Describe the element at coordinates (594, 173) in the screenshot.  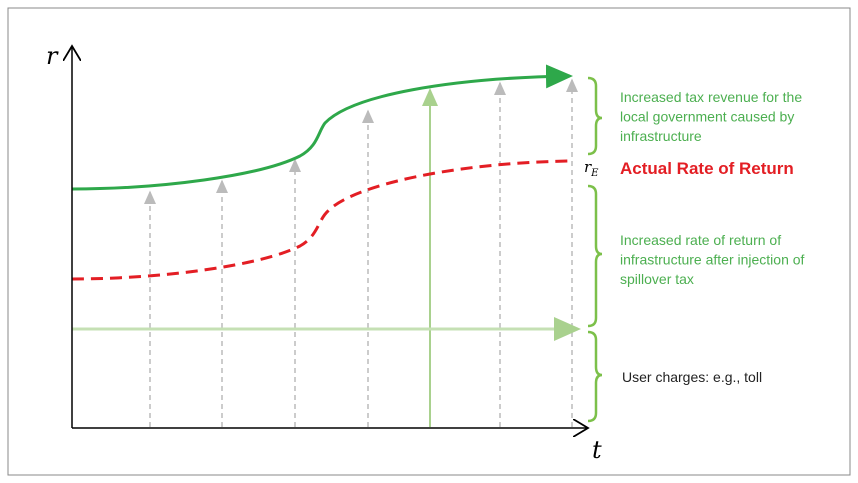
I see `rate-subscript: E` at that location.